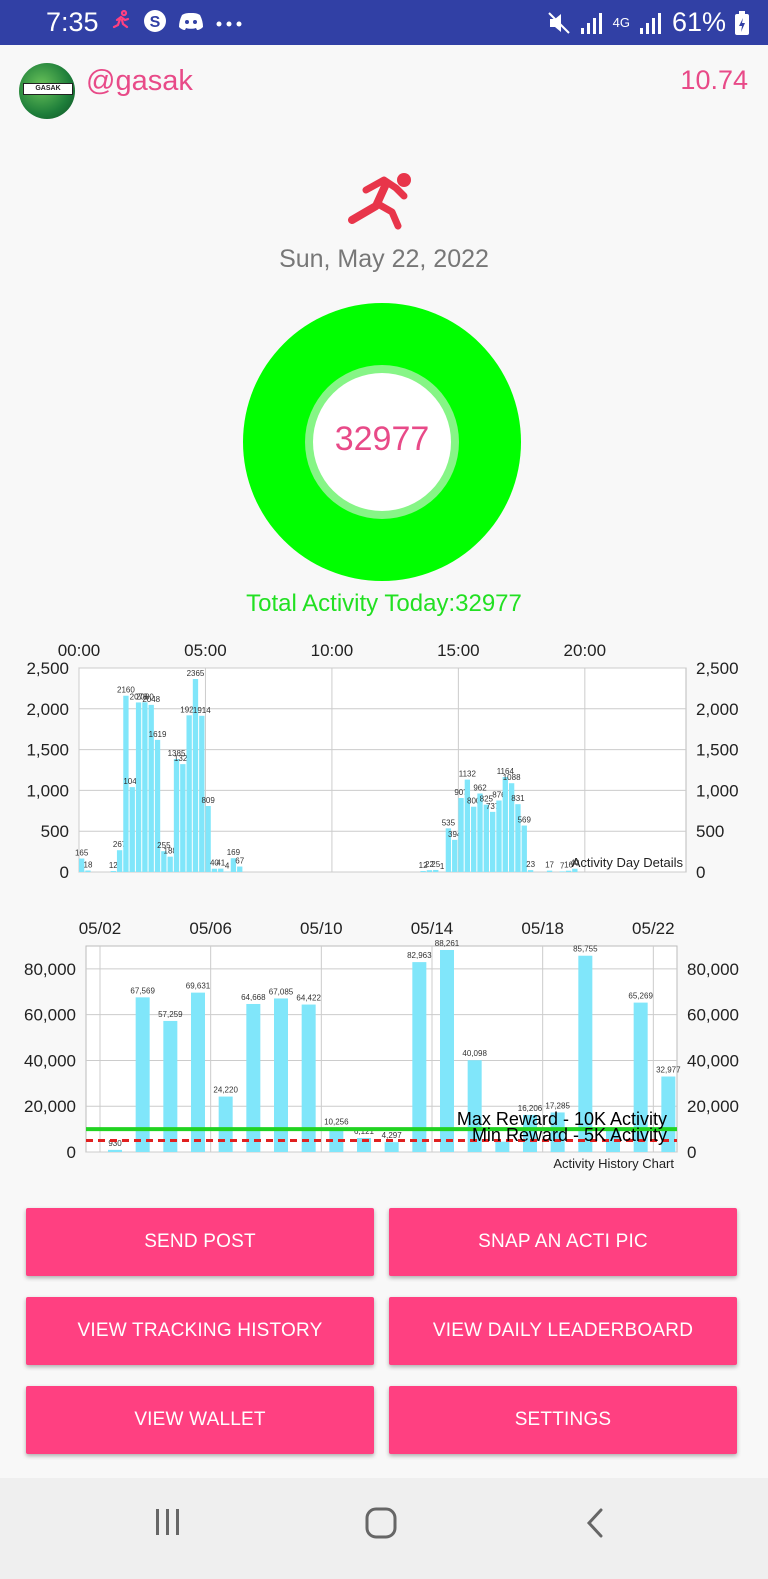  Describe the element at coordinates (542, 928) in the screenshot. I see `x-tick-label: 05/18` at that location.